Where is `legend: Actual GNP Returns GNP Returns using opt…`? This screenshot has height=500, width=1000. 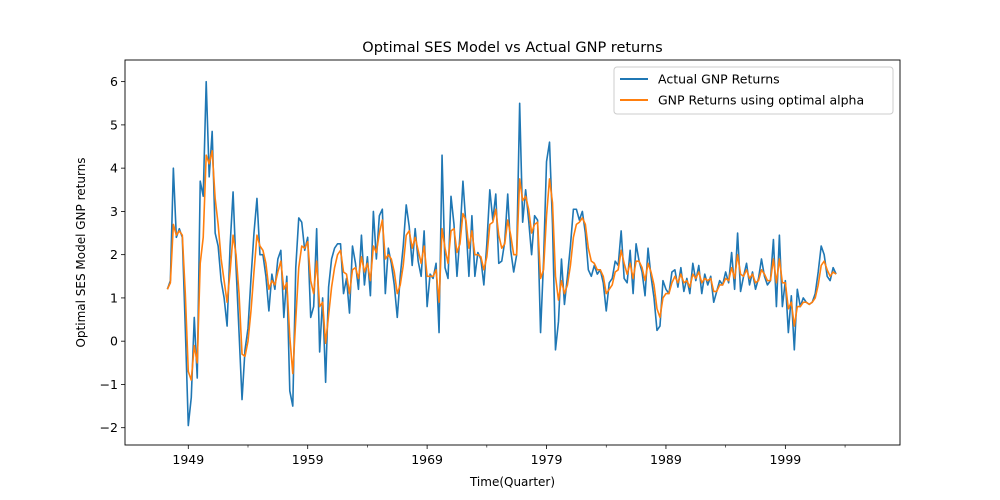 legend: Actual GNP Returns GNP Returns using opt… is located at coordinates (753, 90).